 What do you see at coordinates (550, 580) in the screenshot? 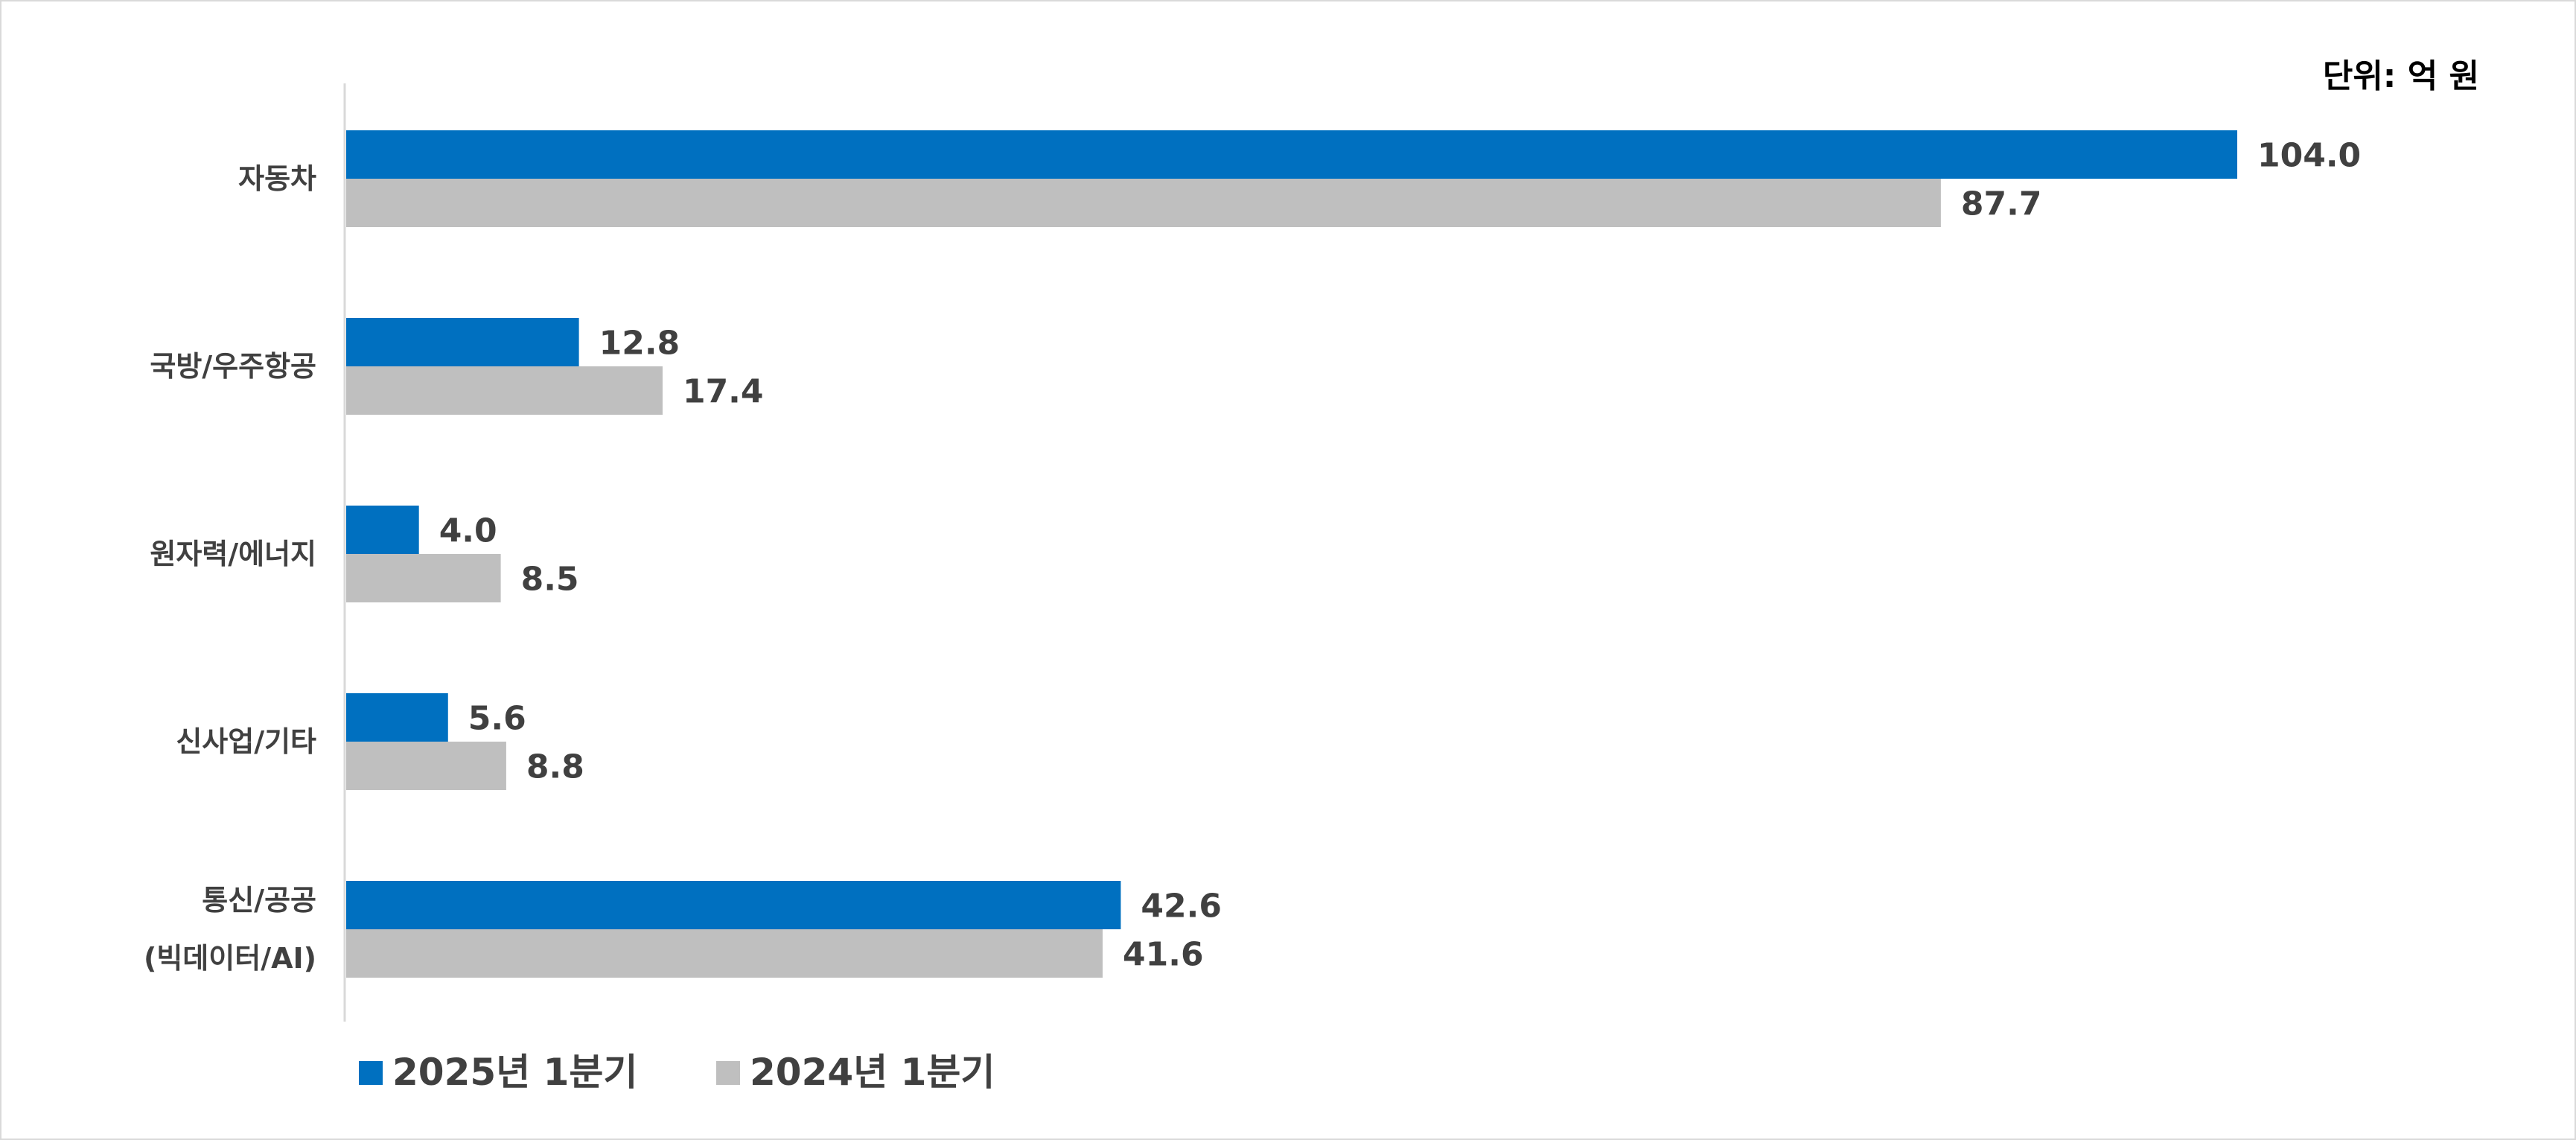
I see `data-label: 8.5` at bounding box center [550, 580].